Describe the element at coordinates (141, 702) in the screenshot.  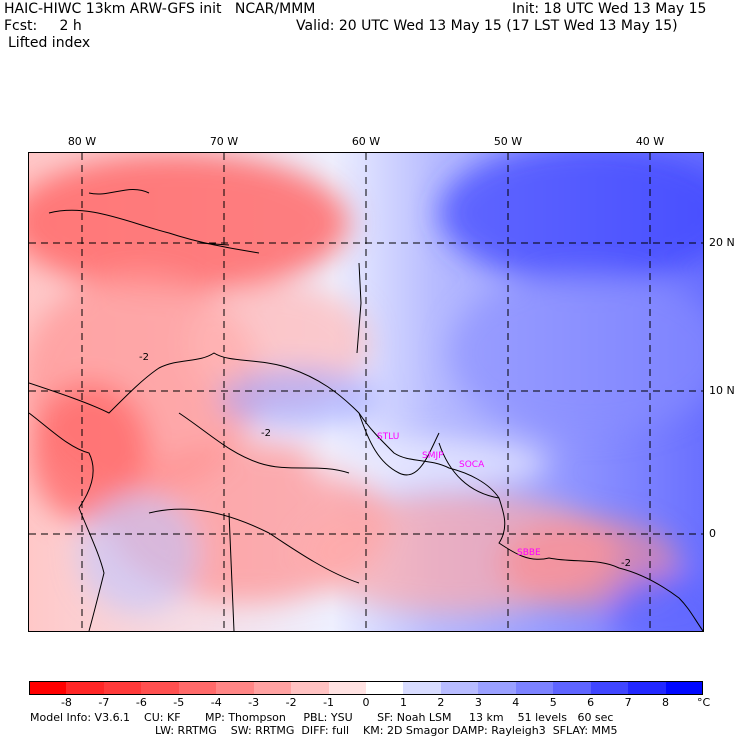
I see `colorbar-tick-label: -6` at that location.